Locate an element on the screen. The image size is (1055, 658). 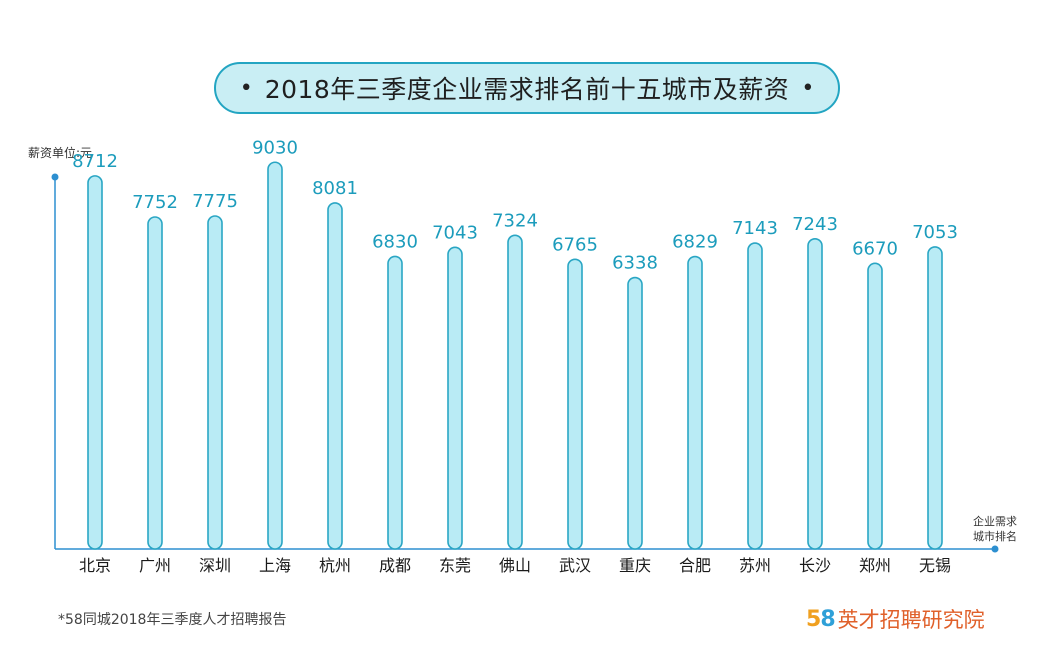
category-label-4: 上海 is located at coordinates (275, 565).